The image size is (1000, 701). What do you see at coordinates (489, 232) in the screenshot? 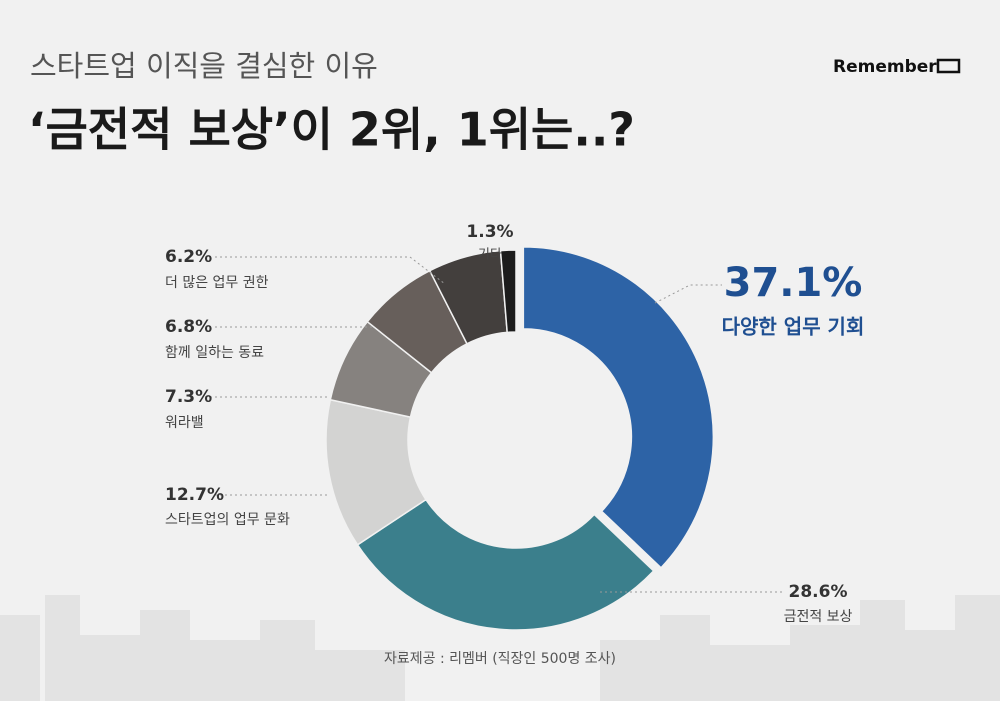
I see `value-label: 1.3%` at bounding box center [489, 232].